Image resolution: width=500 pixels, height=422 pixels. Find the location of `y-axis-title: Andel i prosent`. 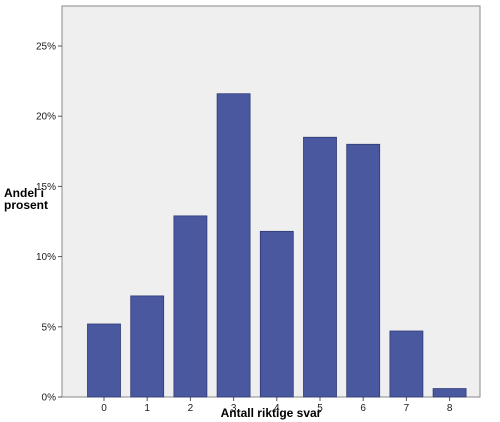

y-axis-title: Andel i prosent is located at coordinates (26, 199).